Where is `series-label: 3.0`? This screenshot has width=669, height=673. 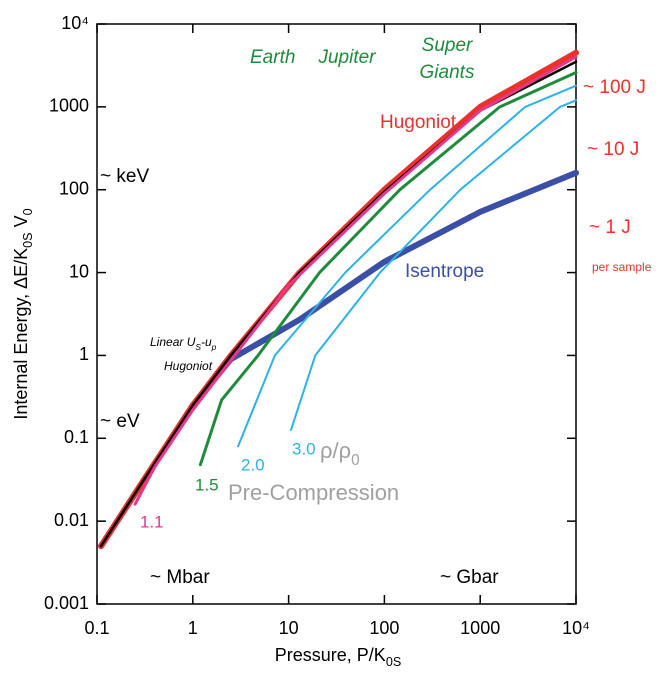 series-label: 3.0 is located at coordinates (304, 448).